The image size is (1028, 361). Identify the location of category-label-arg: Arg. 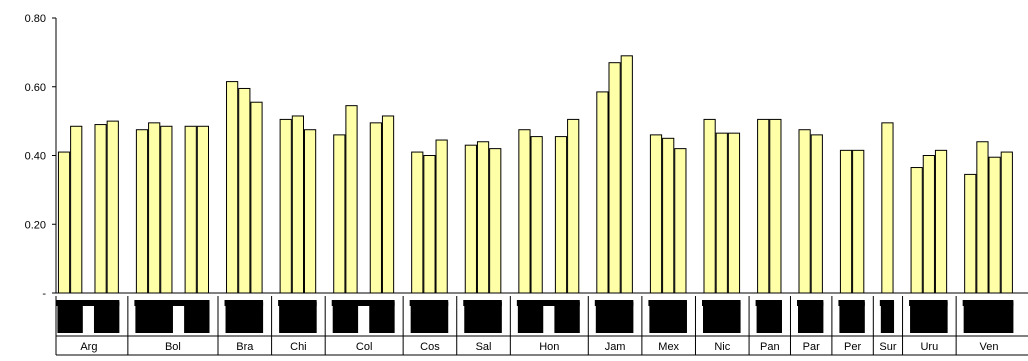
(88, 347).